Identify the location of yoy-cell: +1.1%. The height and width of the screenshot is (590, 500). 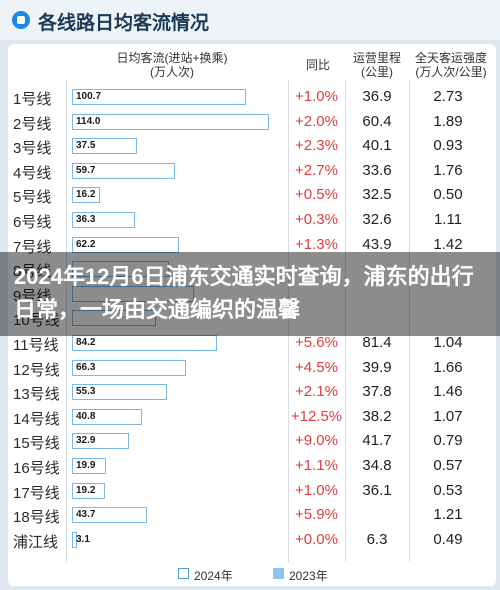
(316, 465).